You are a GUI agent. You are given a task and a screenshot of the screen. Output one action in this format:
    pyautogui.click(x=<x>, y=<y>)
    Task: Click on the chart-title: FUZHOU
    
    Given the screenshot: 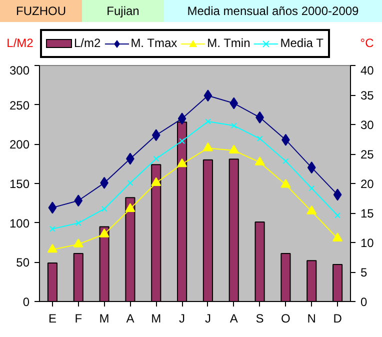 What is the action you would take?
    pyautogui.click(x=41, y=11)
    